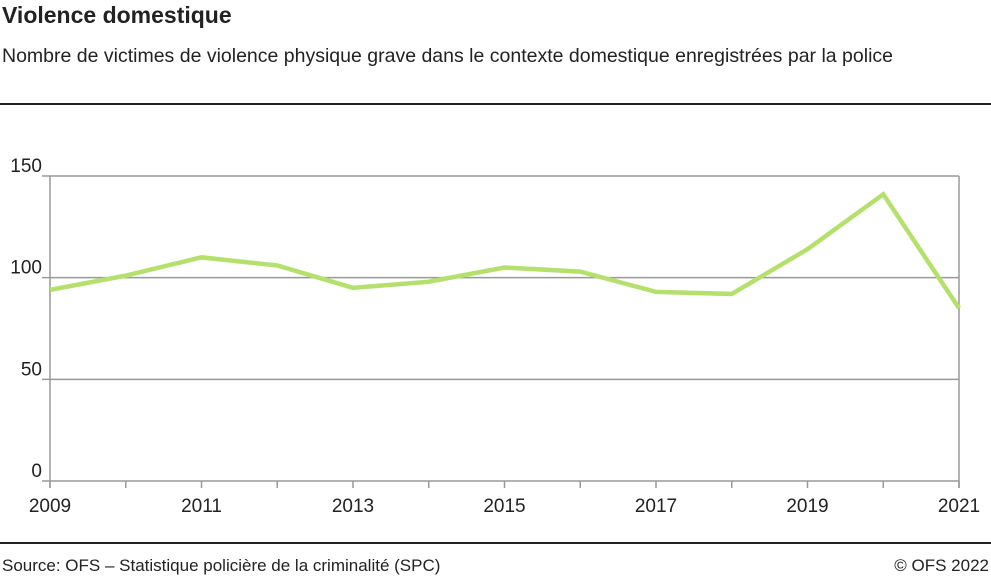 The image size is (991, 580). What do you see at coordinates (941, 565) in the screenshot?
I see `copyright: © OFS 2022` at bounding box center [941, 565].